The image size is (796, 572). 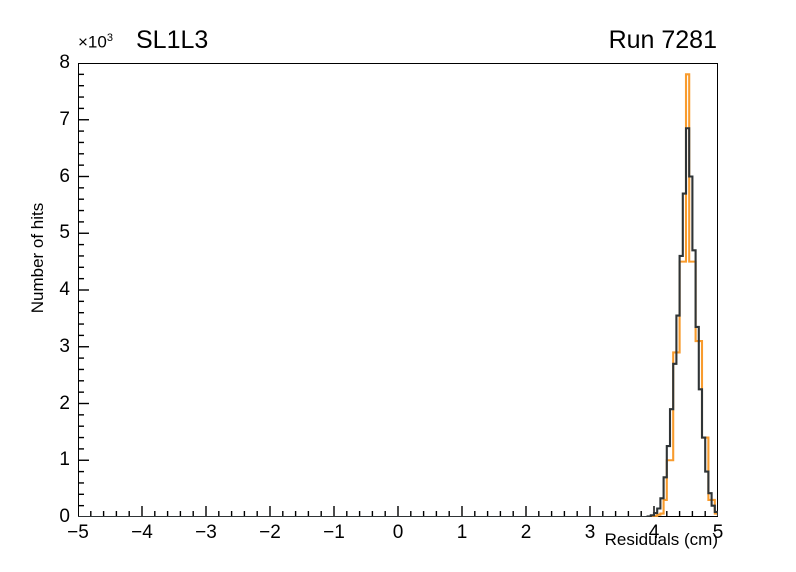 I want to click on x-axis-tick-label: 1, so click(x=462, y=532).